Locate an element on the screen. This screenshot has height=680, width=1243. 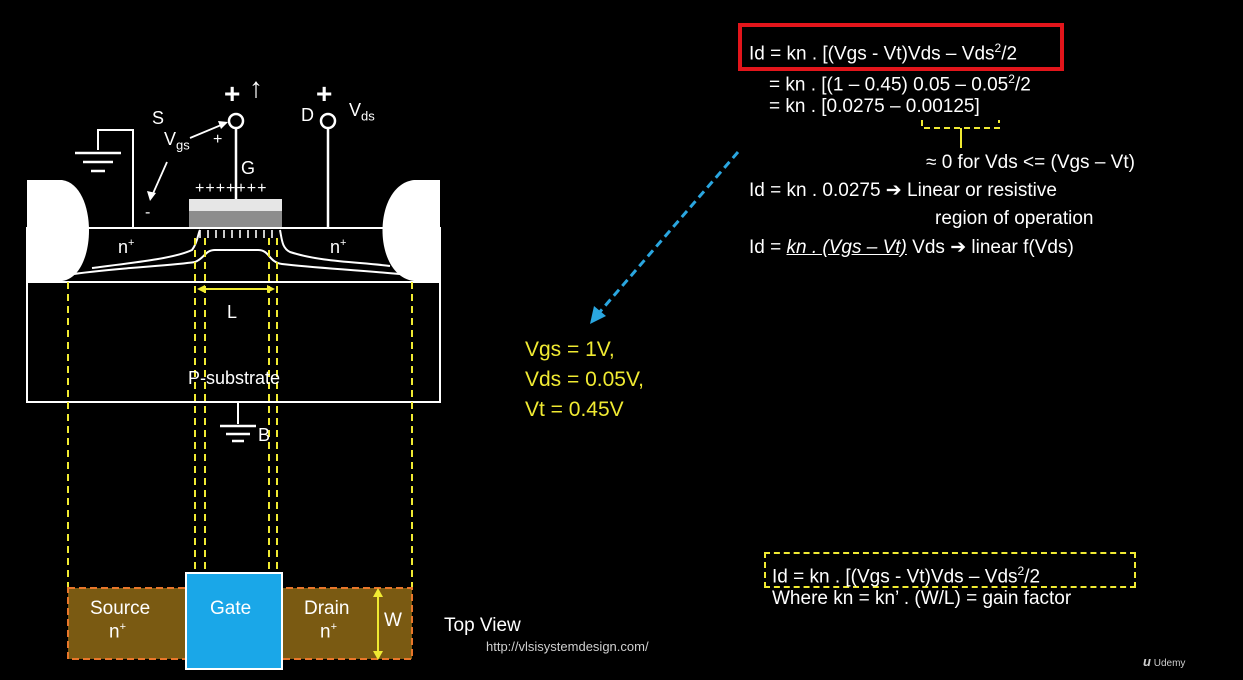
gate-poly is located at coordinates (235, 205).